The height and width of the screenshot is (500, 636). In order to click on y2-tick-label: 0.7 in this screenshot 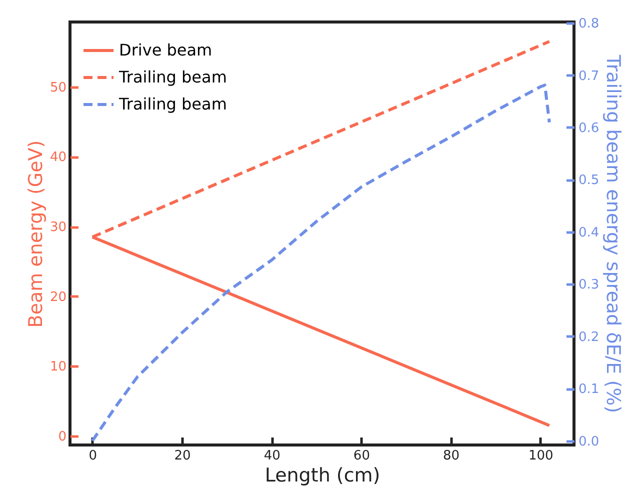, I will do `click(589, 76)`.